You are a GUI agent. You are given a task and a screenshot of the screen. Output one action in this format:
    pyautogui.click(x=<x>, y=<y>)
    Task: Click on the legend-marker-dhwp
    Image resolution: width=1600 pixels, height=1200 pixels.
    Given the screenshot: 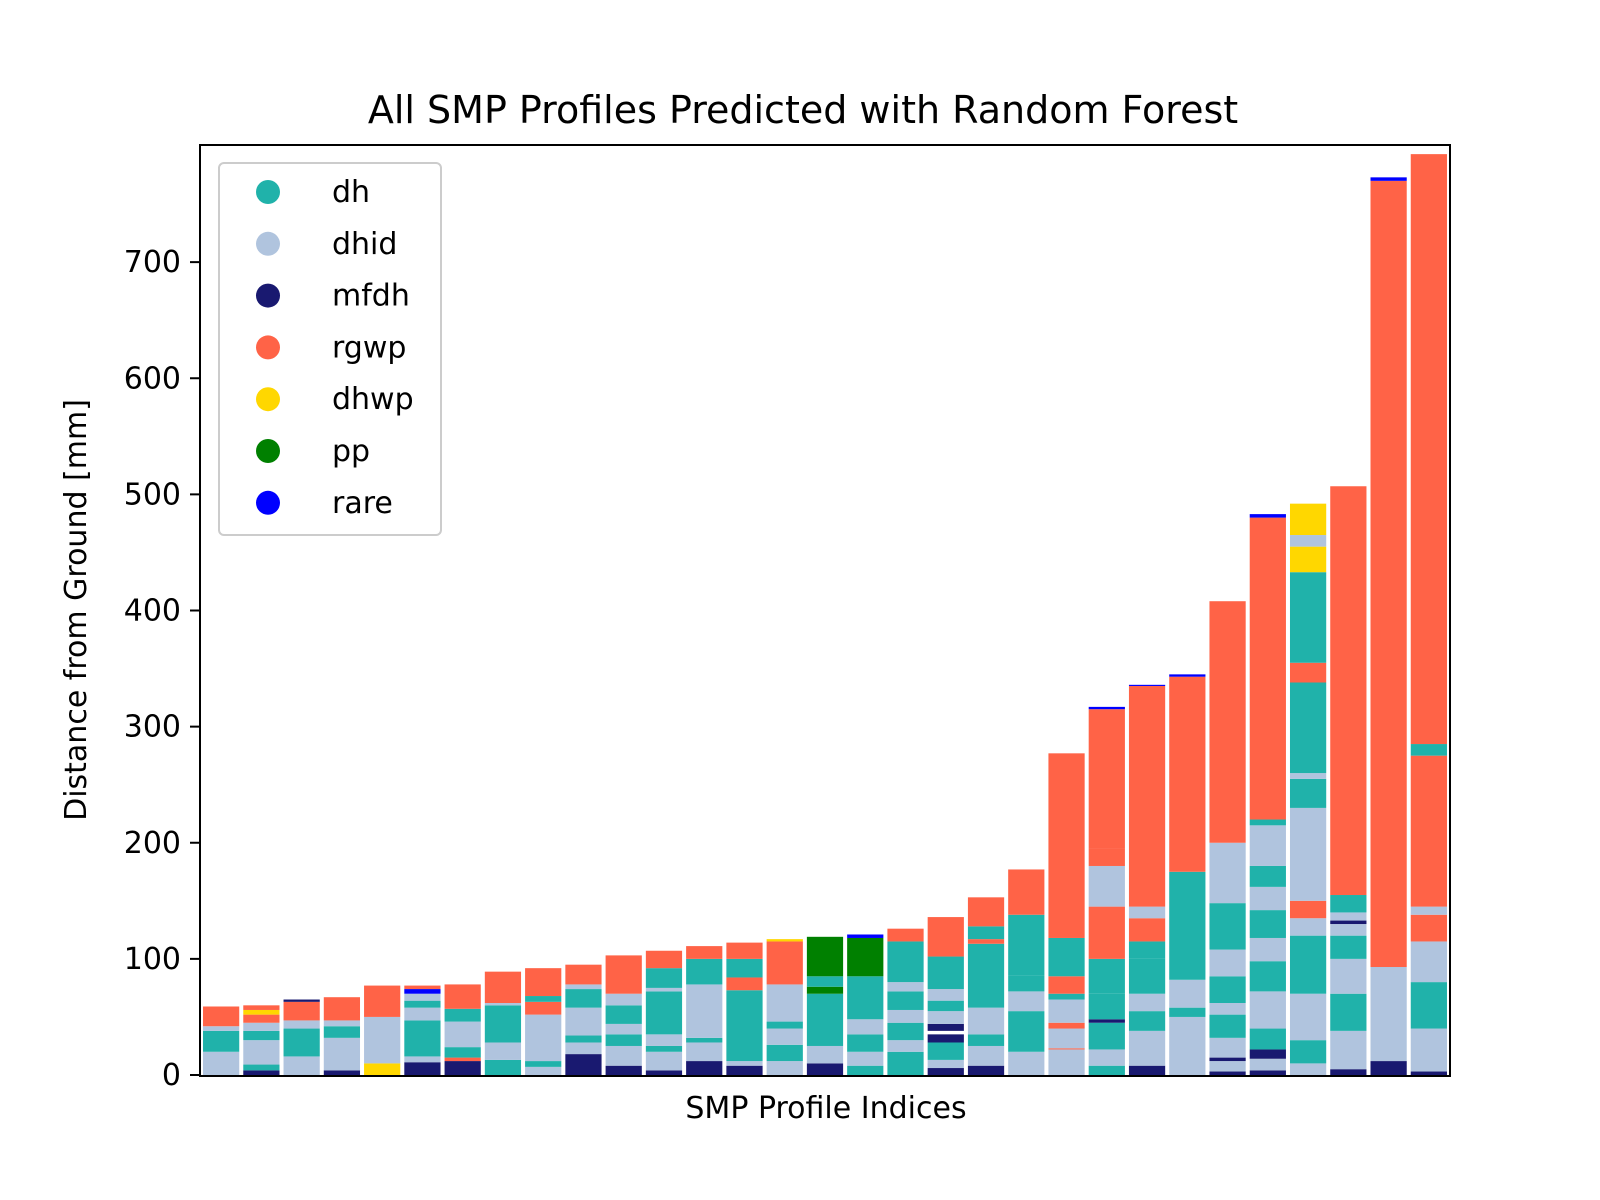 What is the action you would take?
    pyautogui.click(x=268, y=399)
    